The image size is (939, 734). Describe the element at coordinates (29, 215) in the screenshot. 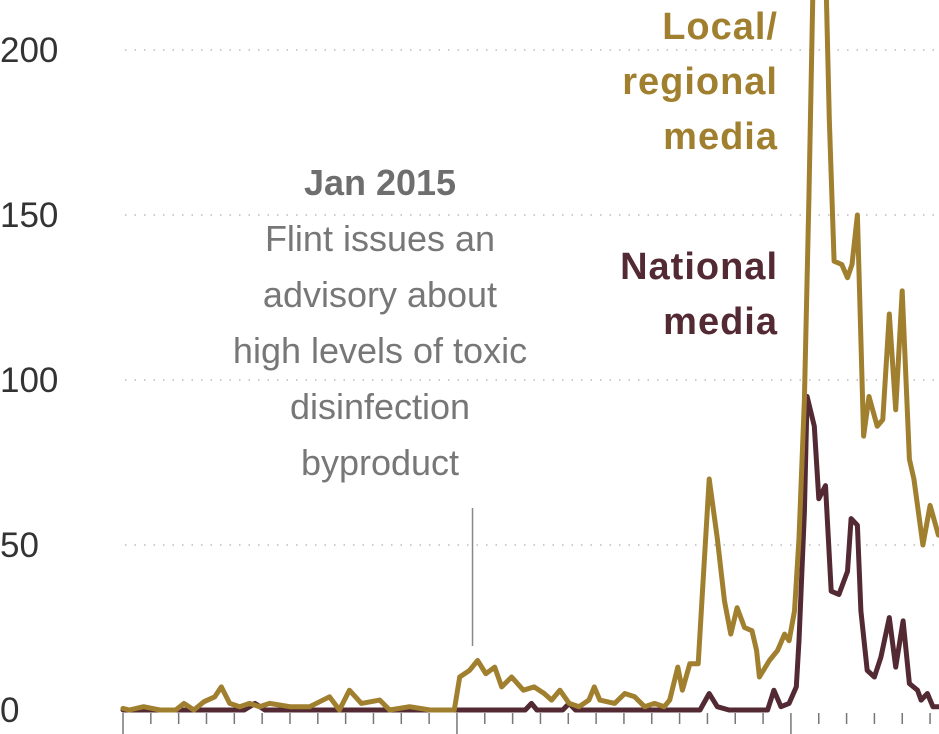

I see `y-tick-label-150: 150` at that location.